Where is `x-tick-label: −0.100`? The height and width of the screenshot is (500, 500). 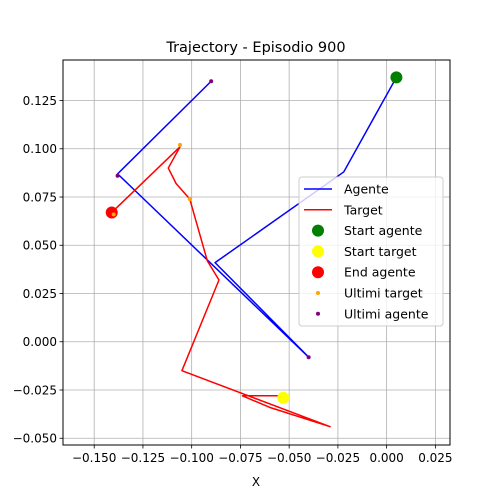 x-tick-label: −0.100 is located at coordinates (191, 458).